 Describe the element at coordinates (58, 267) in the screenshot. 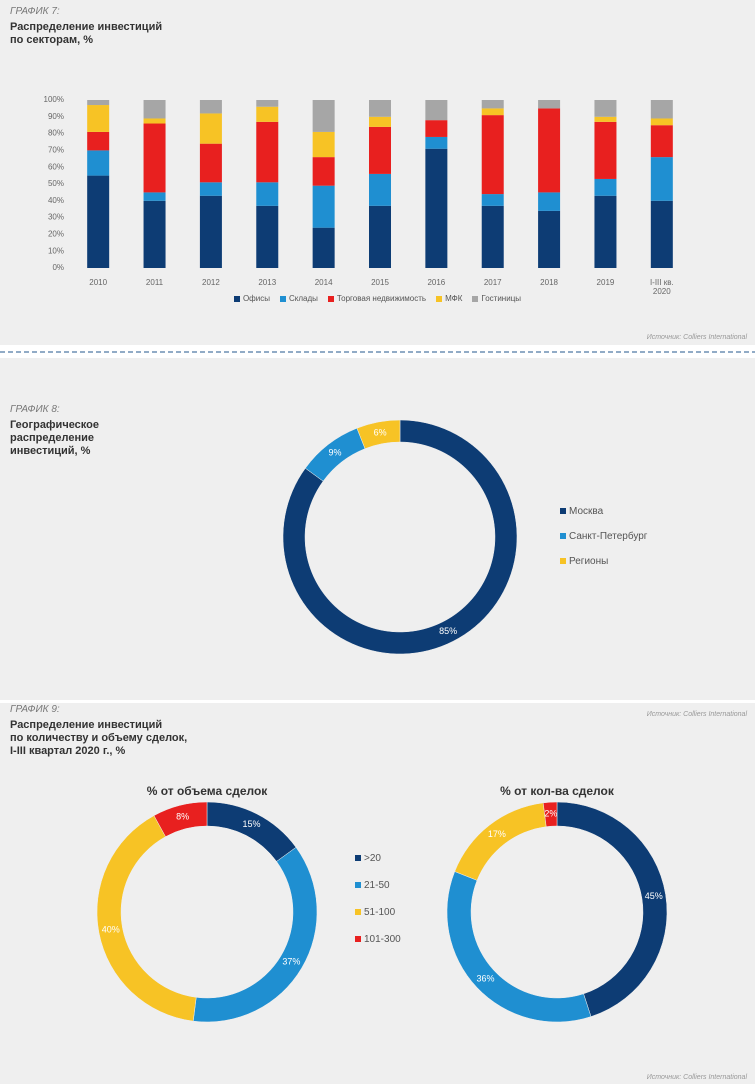

I see `y-tick-label: 0%` at that location.